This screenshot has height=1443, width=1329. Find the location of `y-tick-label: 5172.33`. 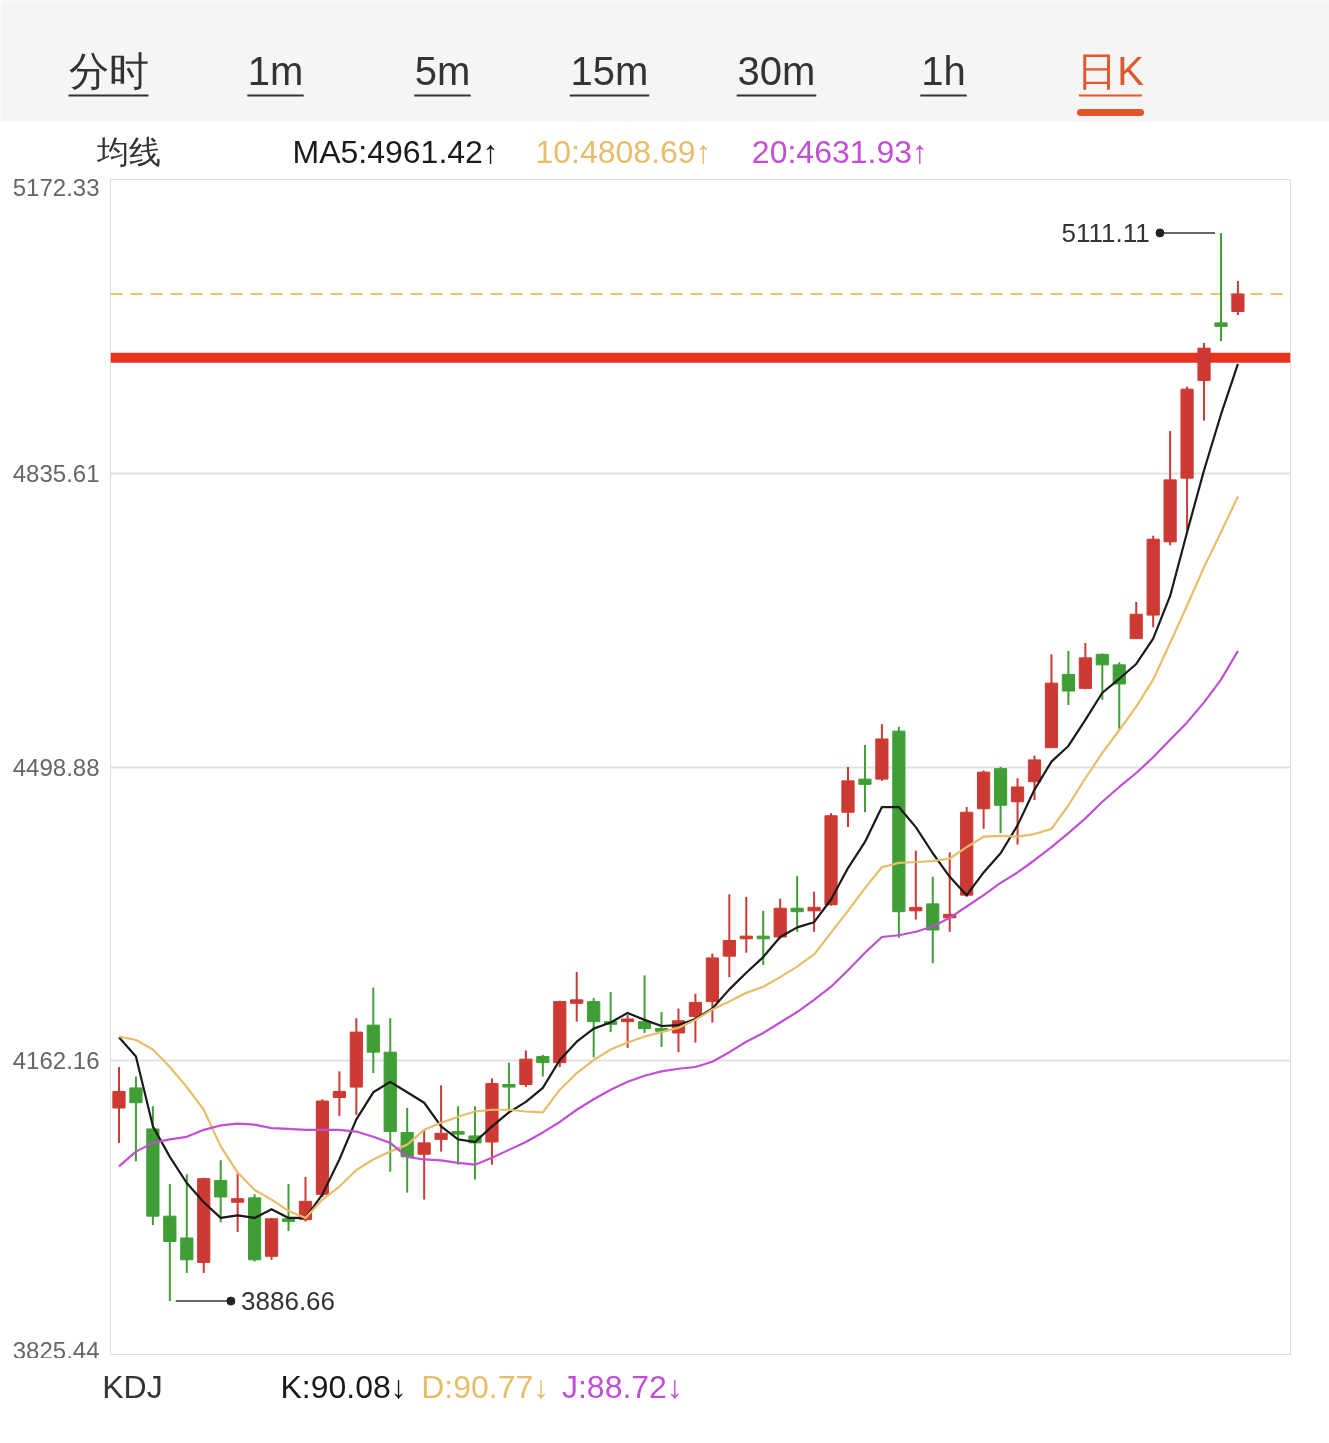

y-tick-label: 5172.33 is located at coordinates (56, 187).